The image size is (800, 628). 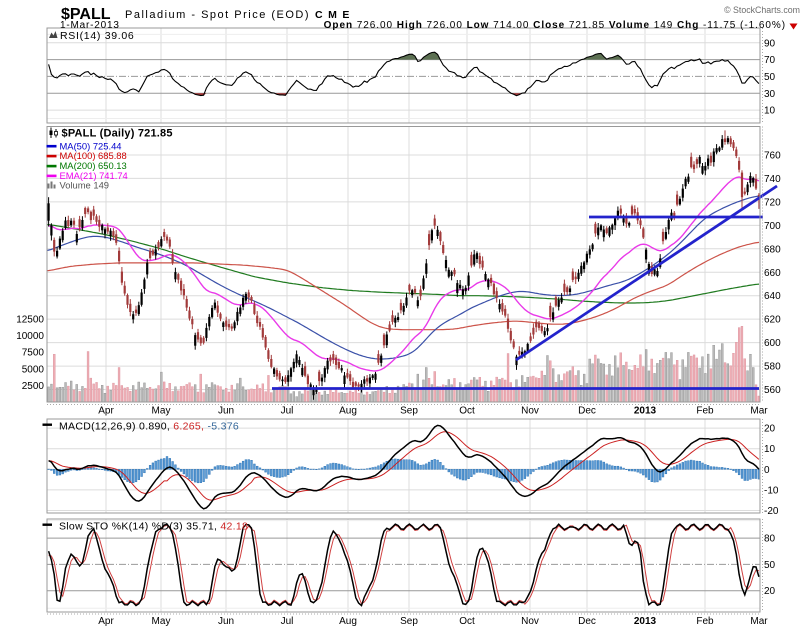 What do you see at coordinates (91, 145) in the screenshot?
I see `svg-text: MA(50) 725.44` at bounding box center [91, 145].